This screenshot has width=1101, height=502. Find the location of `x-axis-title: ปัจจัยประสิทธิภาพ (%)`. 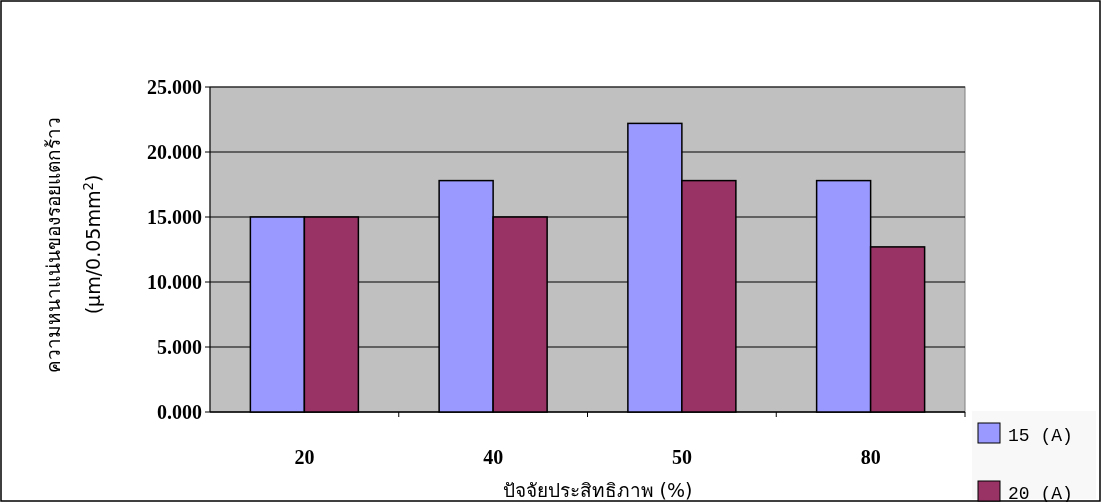

x-axis-title: ปัจจัยประสิทธิภาพ (%) is located at coordinates (597, 490).